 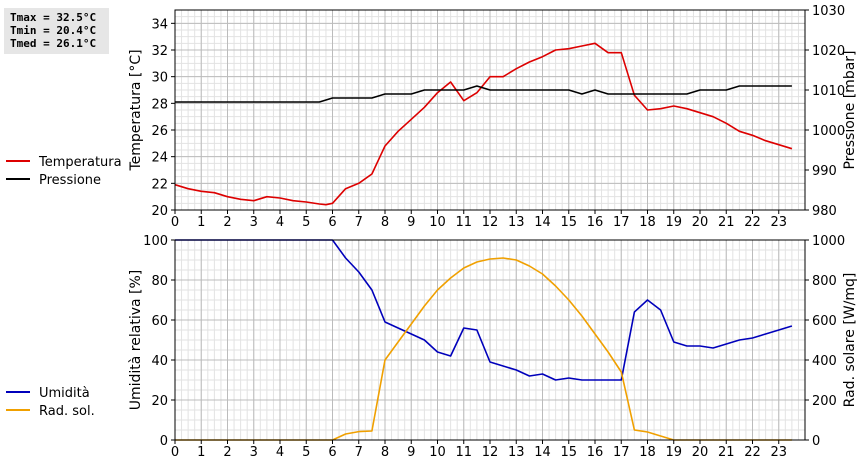 What do you see at coordinates (53, 43) in the screenshot?
I see `tmed-label: Tmed = 26.1°C` at bounding box center [53, 43].